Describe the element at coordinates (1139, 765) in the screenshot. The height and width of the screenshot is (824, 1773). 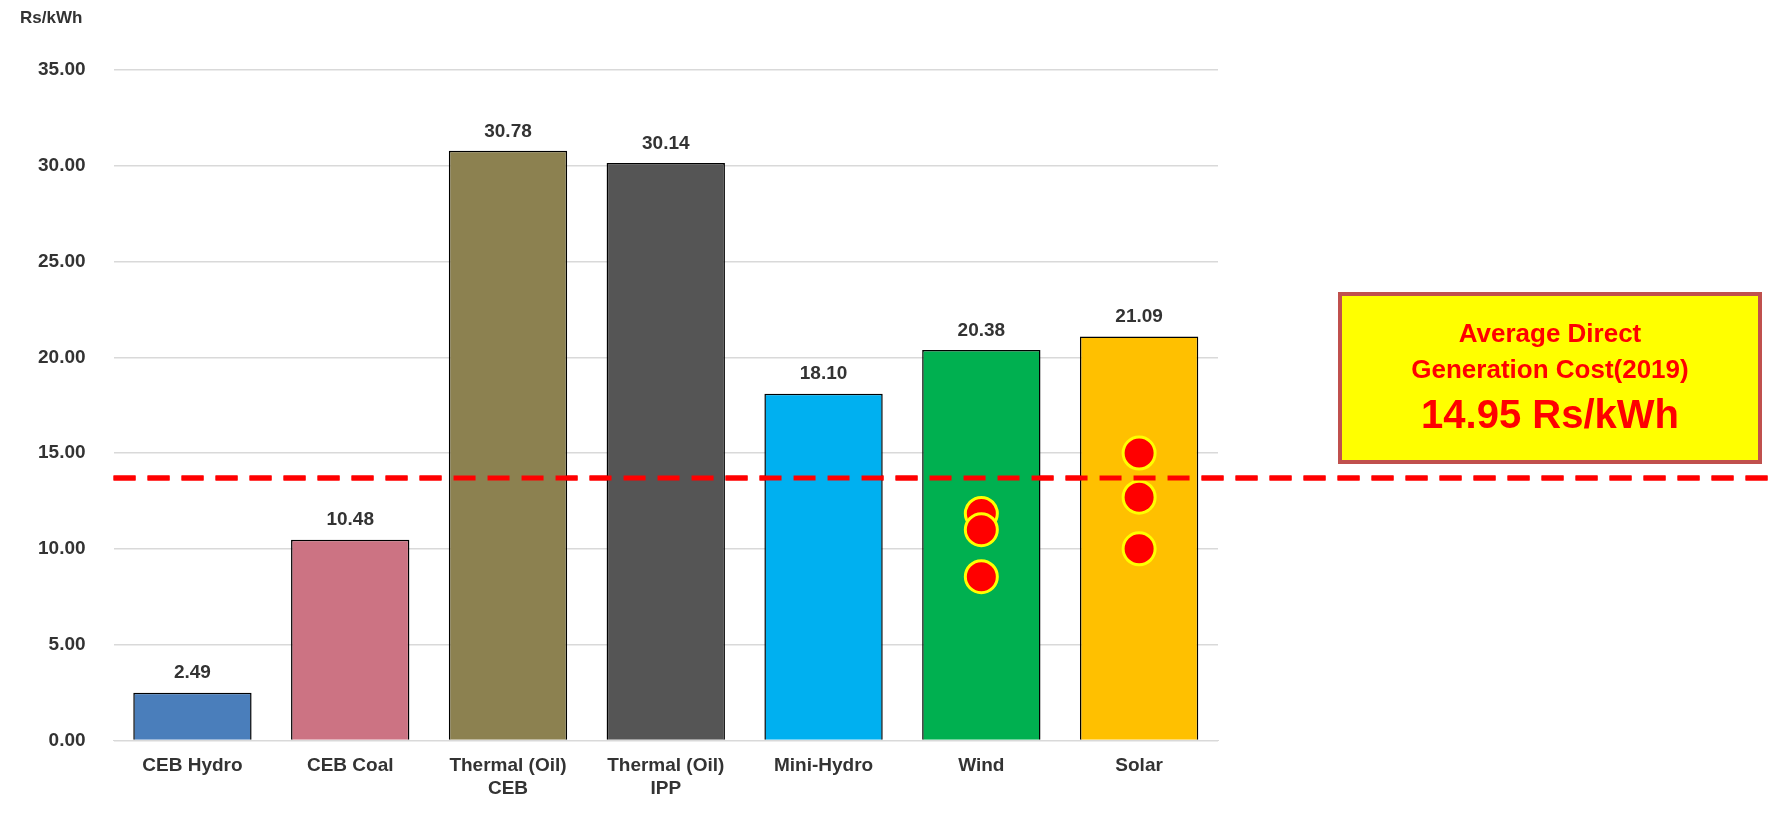
I see `x-tick-label: Solar` at that location.